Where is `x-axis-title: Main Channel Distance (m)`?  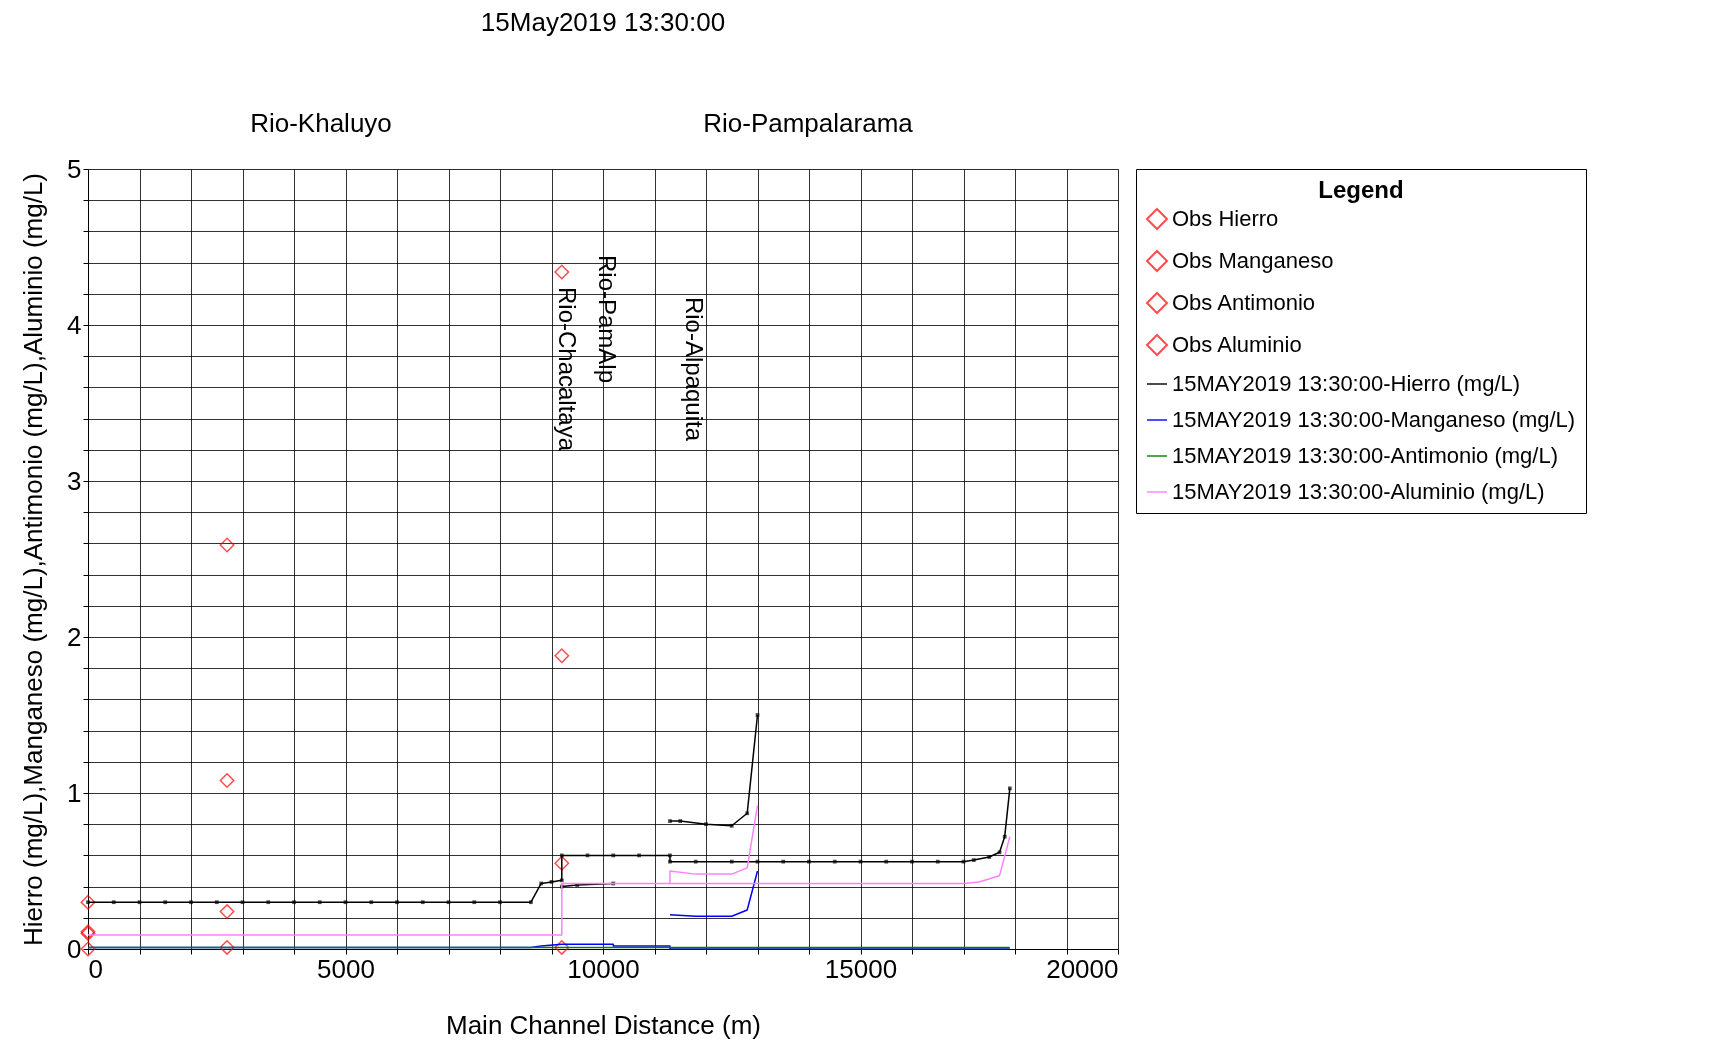 x-axis-title: Main Channel Distance (m) is located at coordinates (603, 1024).